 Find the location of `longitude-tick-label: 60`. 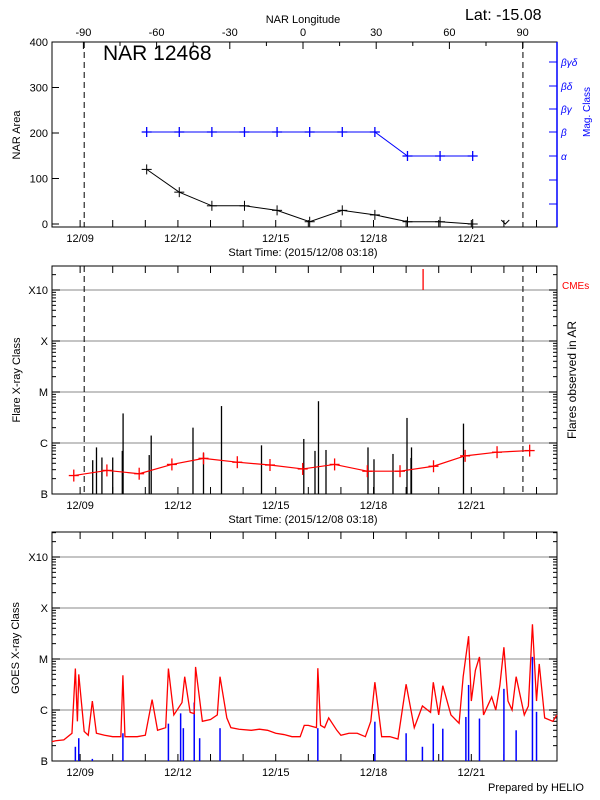

longitude-tick-label: 60 is located at coordinates (449, 33).